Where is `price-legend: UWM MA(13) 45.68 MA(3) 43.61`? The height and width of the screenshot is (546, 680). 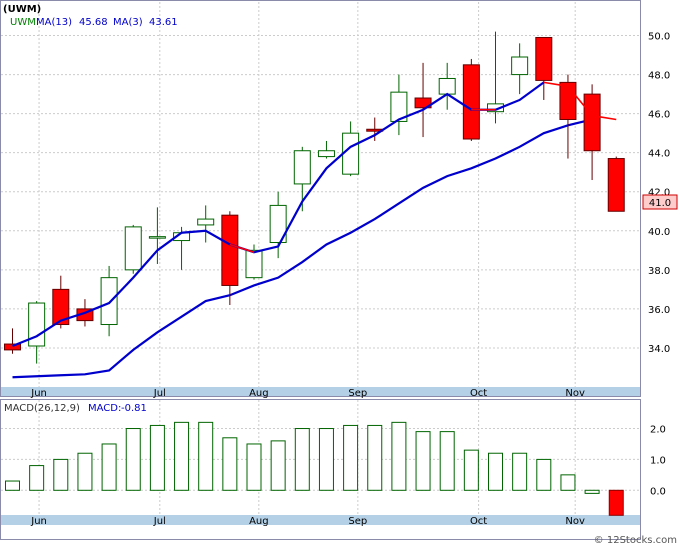
price-legend: UWM MA(13) 45.68 MA(3) 43.61 is located at coordinates (94, 22).